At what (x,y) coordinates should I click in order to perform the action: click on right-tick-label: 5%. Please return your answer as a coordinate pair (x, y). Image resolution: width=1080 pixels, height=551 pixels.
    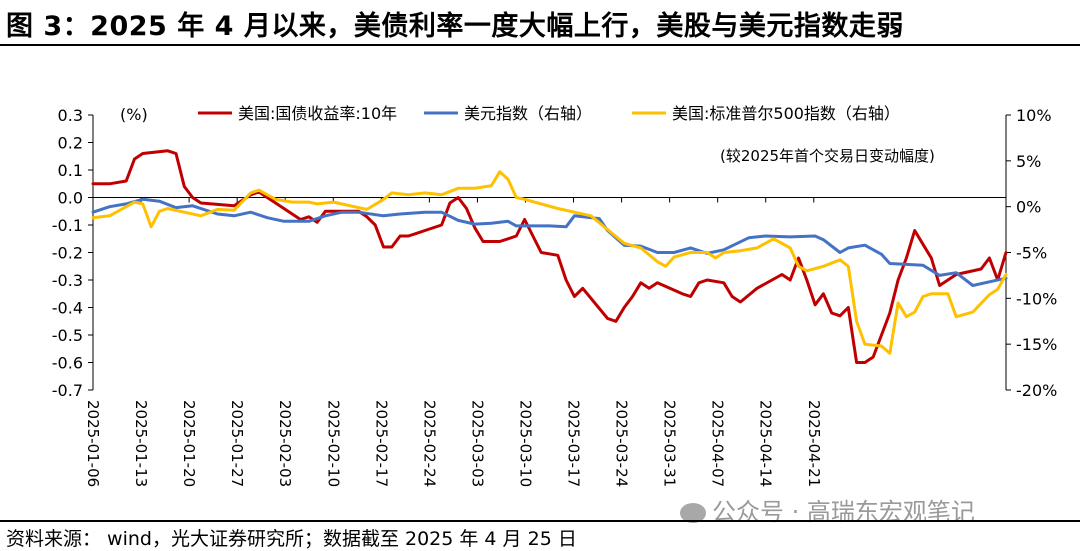
    Looking at the image, I should click on (1028, 161).